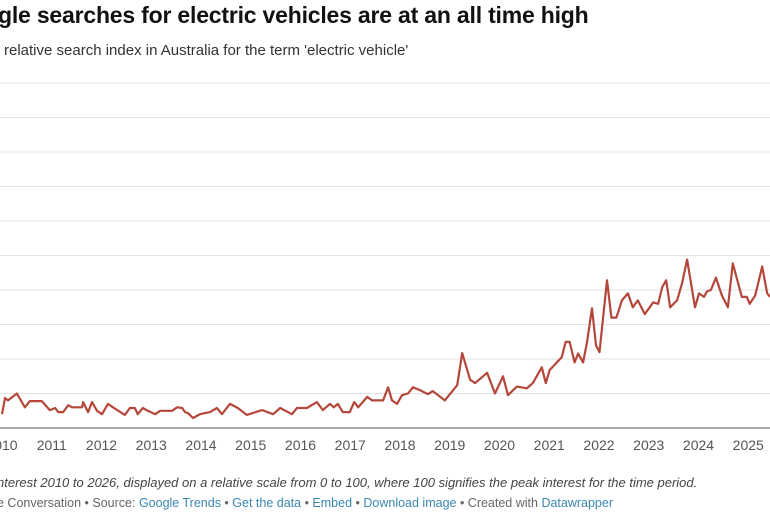 Image resolution: width=770 pixels, height=515 pixels. I want to click on x-tick-label: 2024, so click(698, 445).